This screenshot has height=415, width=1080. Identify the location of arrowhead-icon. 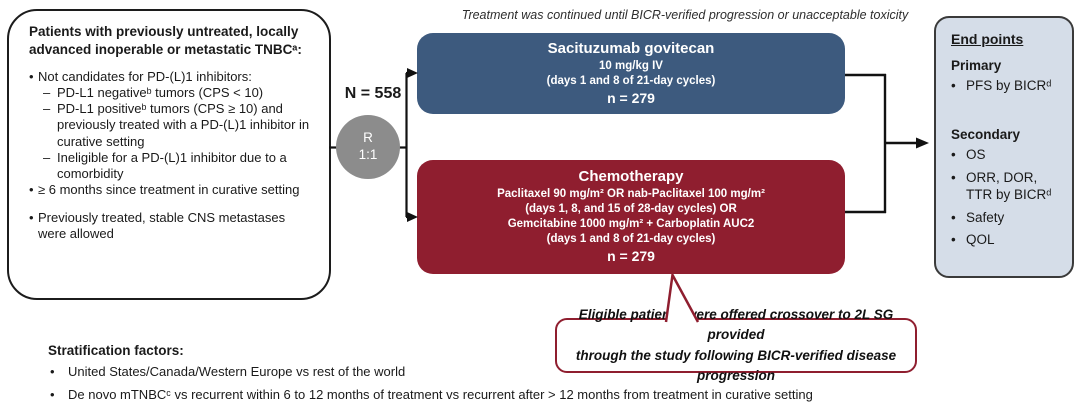
(922, 143).